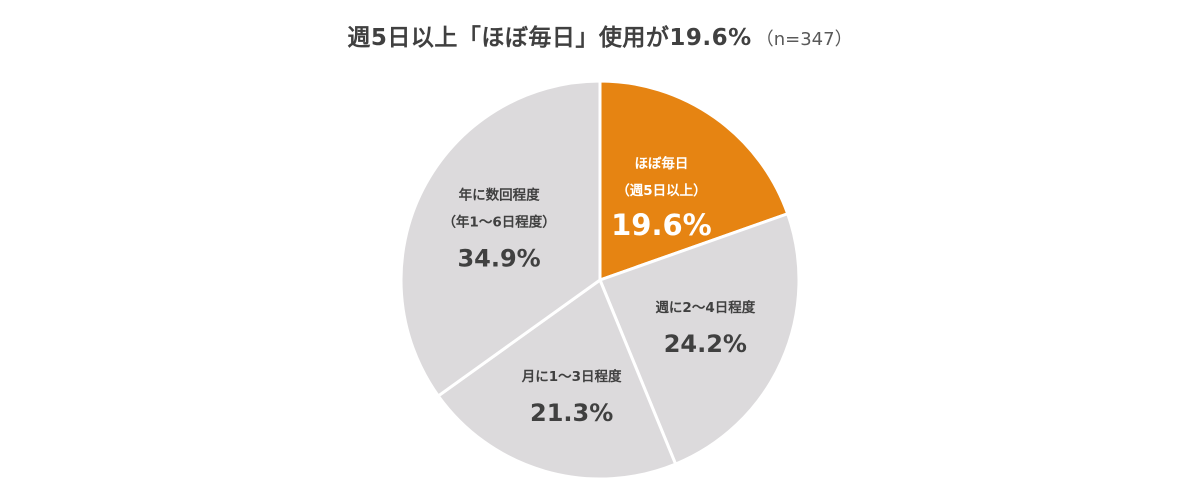  Describe the element at coordinates (571, 376) in the screenshot. I see `slice-category-label-3: 月に1～3日程度` at that location.